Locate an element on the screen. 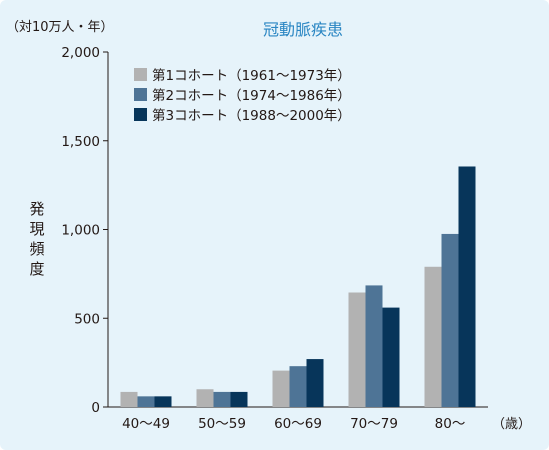 The image size is (549, 450). x-tick-label: 40〜49 is located at coordinates (146, 424).